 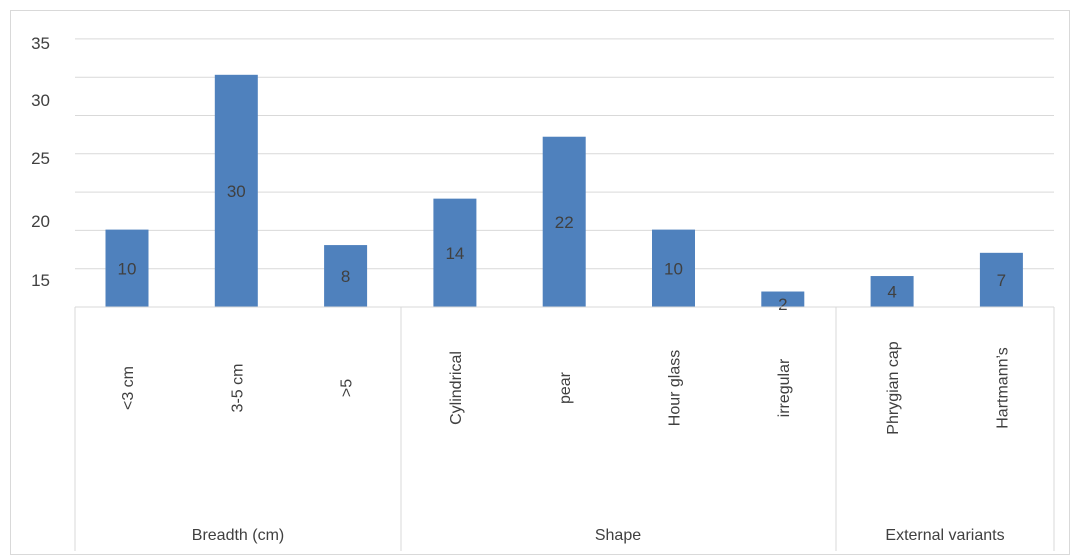 I want to click on data-label: 4, so click(x=891, y=292).